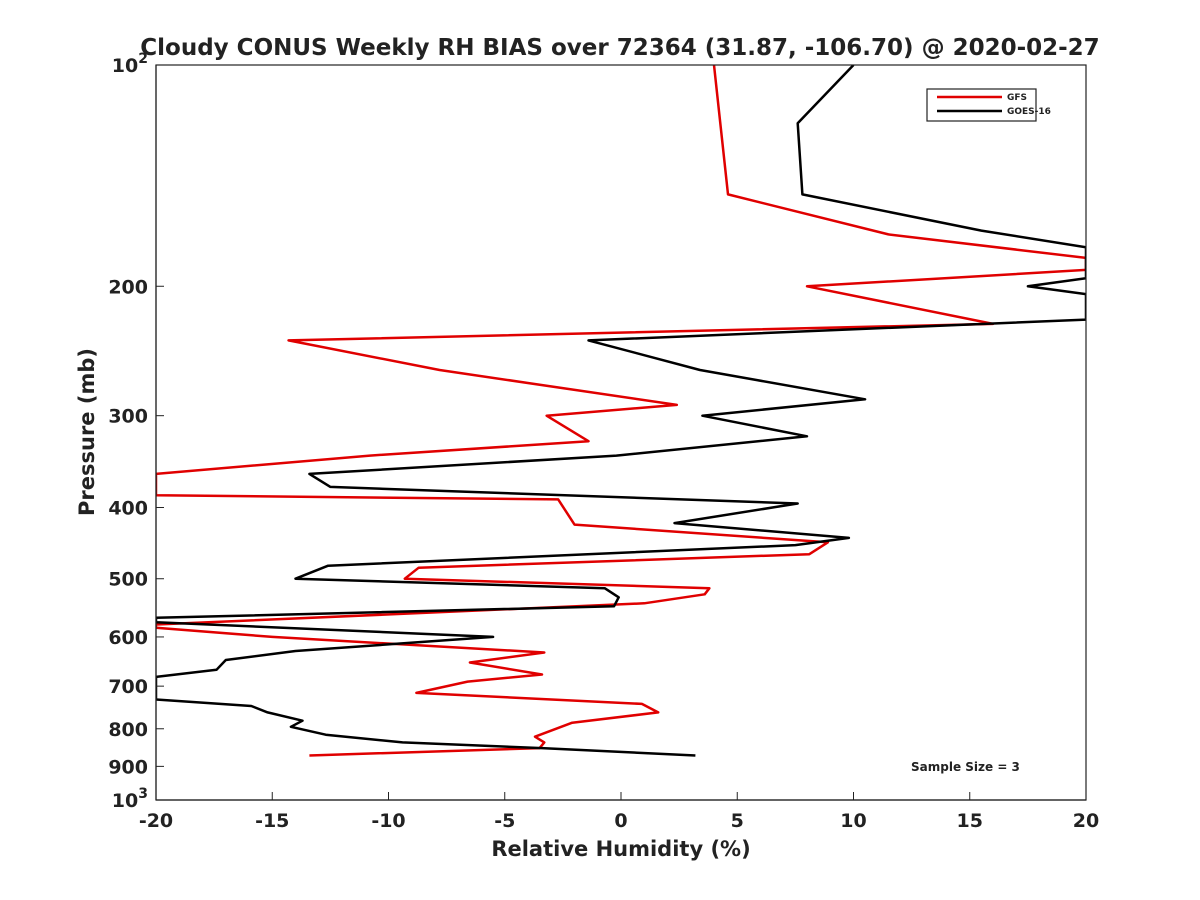 This screenshot has height=900, width=1200. What do you see at coordinates (130, 799) in the screenshot?
I see `y-tick-label: 10³` at bounding box center [130, 799].